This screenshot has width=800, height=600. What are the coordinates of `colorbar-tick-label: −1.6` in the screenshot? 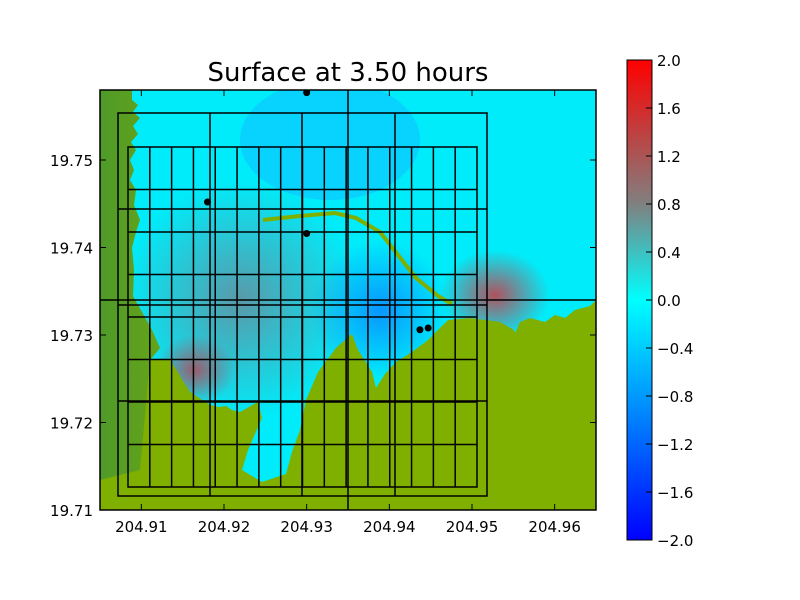 It's located at (675, 493).